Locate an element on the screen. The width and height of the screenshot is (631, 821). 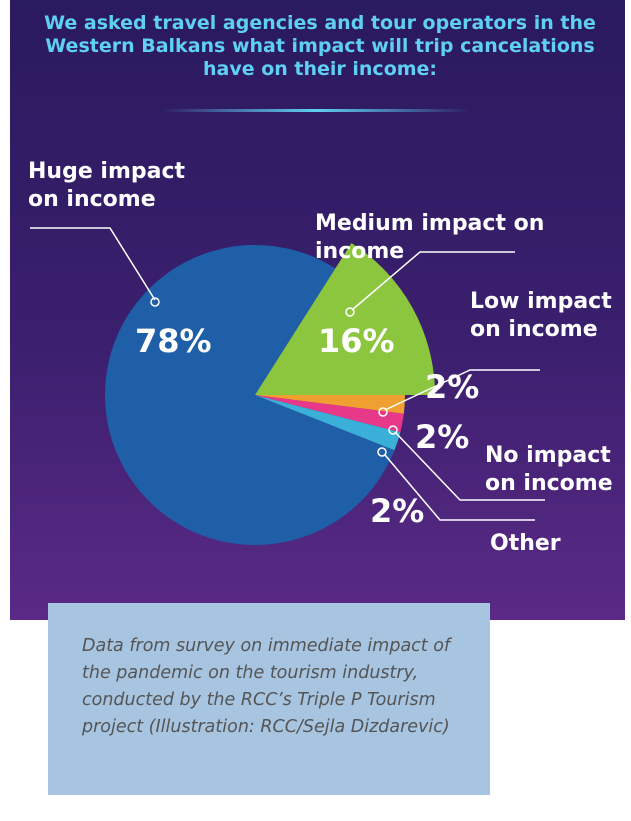
title-underline is located at coordinates (315, 110).